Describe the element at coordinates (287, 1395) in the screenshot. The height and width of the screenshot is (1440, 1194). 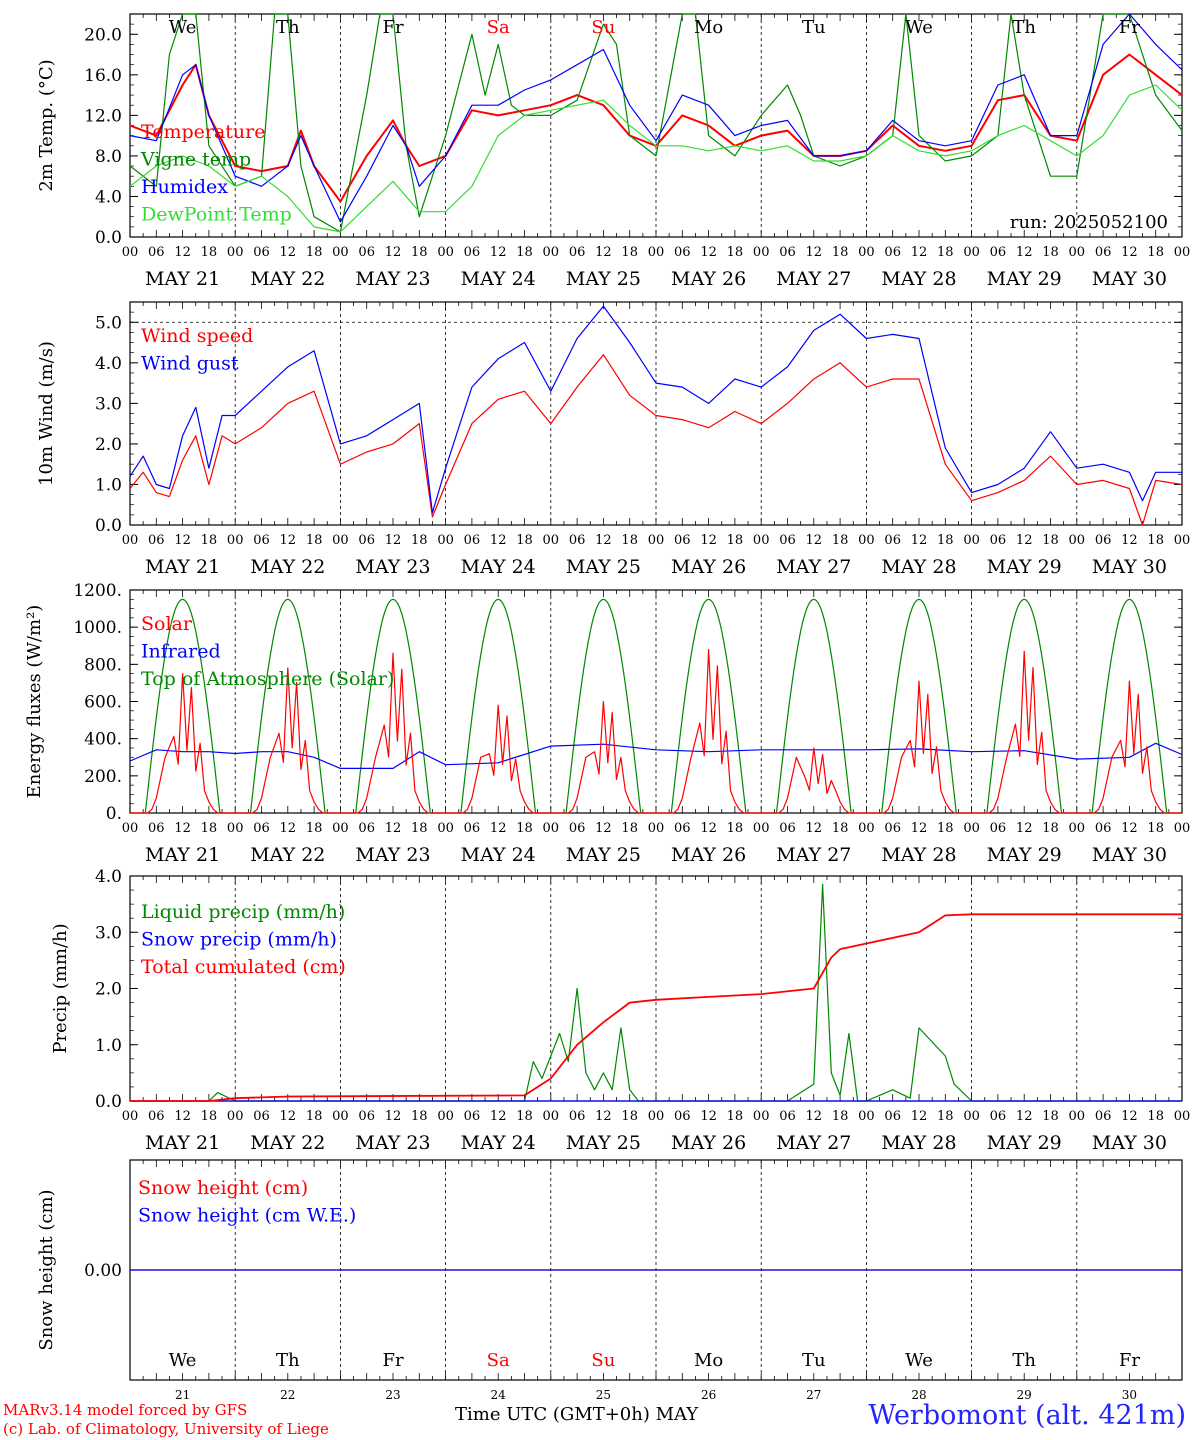
I see `day-number-label: 22` at that location.